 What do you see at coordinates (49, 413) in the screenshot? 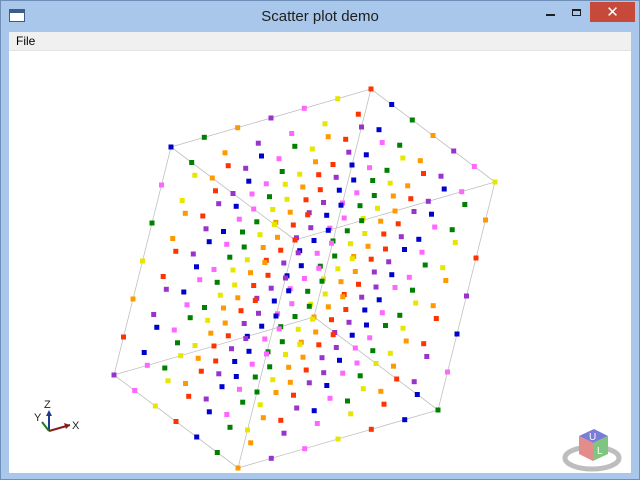
I see `z-axis-arrowhead` at bounding box center [49, 413].